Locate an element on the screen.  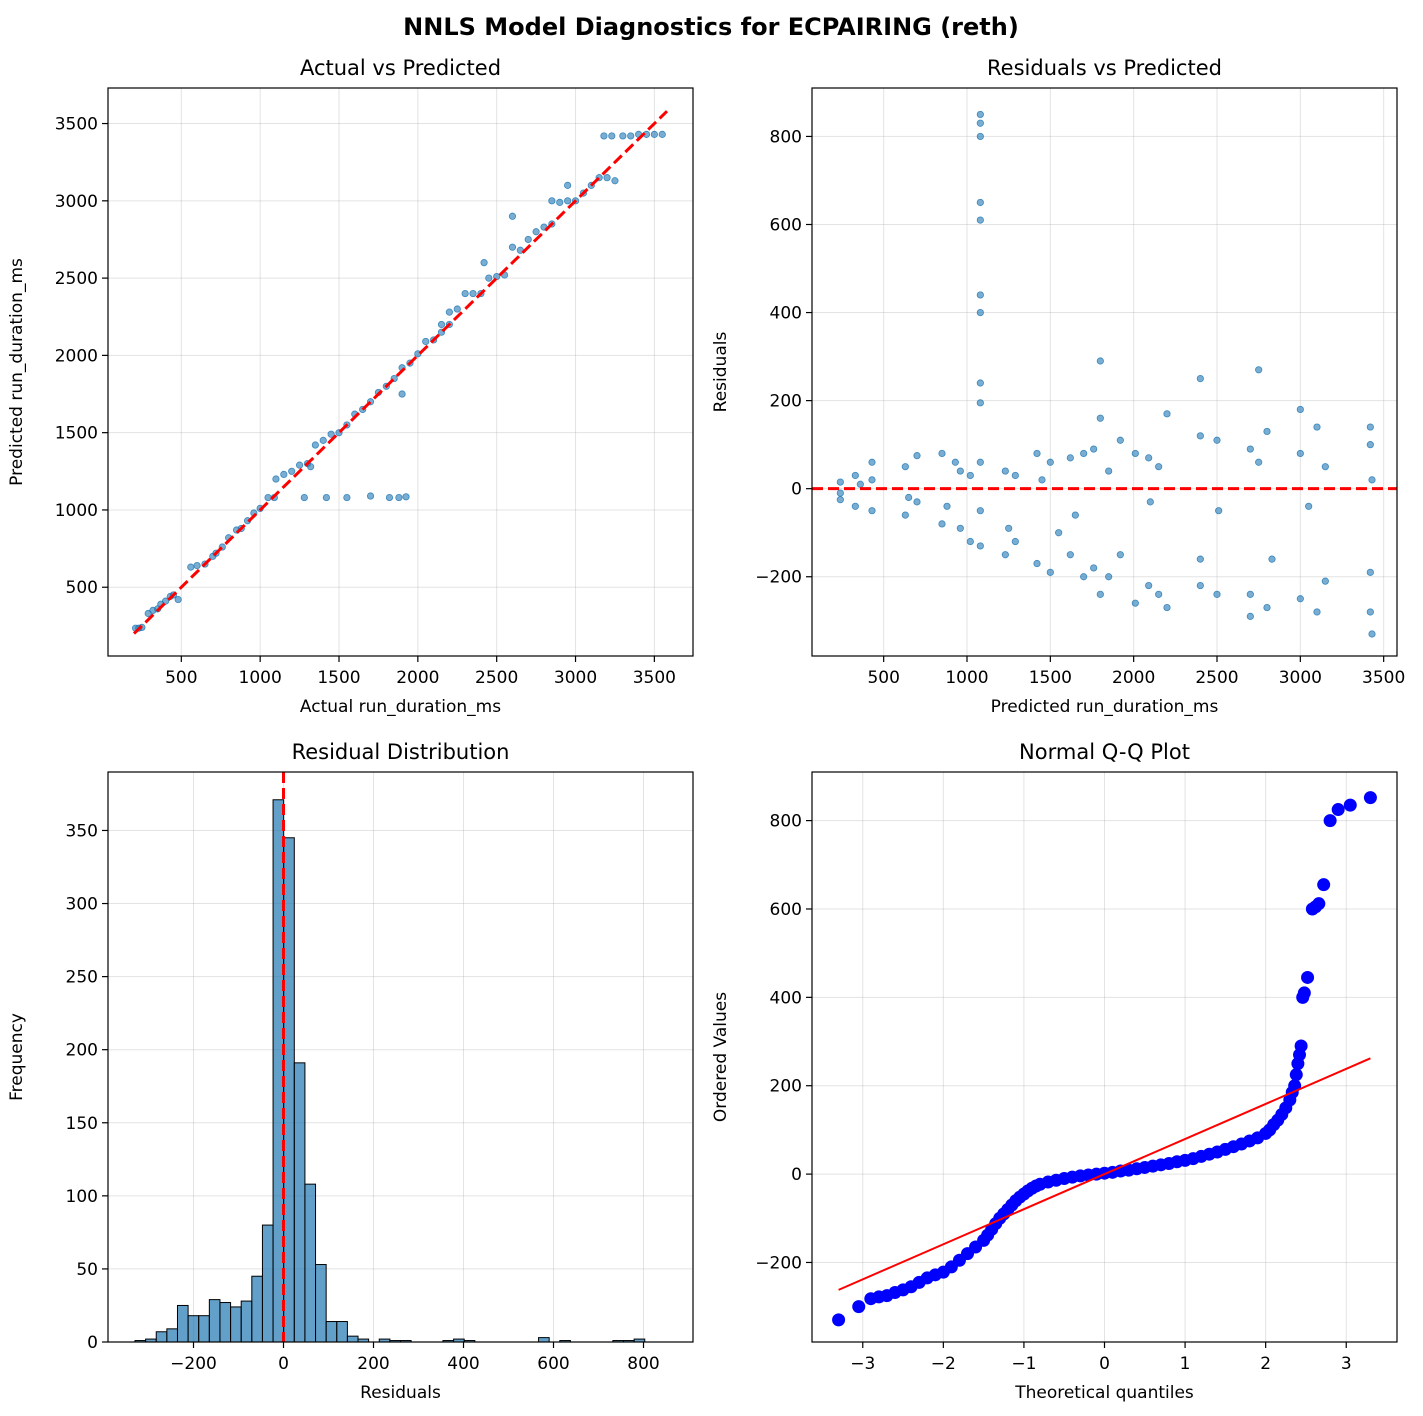
x-tick-label: 2 is located at coordinates (1265, 1364).